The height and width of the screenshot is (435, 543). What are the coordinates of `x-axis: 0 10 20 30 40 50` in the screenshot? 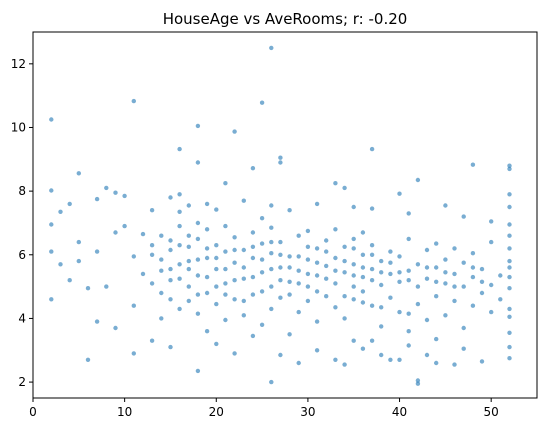 It's located at (264, 408).